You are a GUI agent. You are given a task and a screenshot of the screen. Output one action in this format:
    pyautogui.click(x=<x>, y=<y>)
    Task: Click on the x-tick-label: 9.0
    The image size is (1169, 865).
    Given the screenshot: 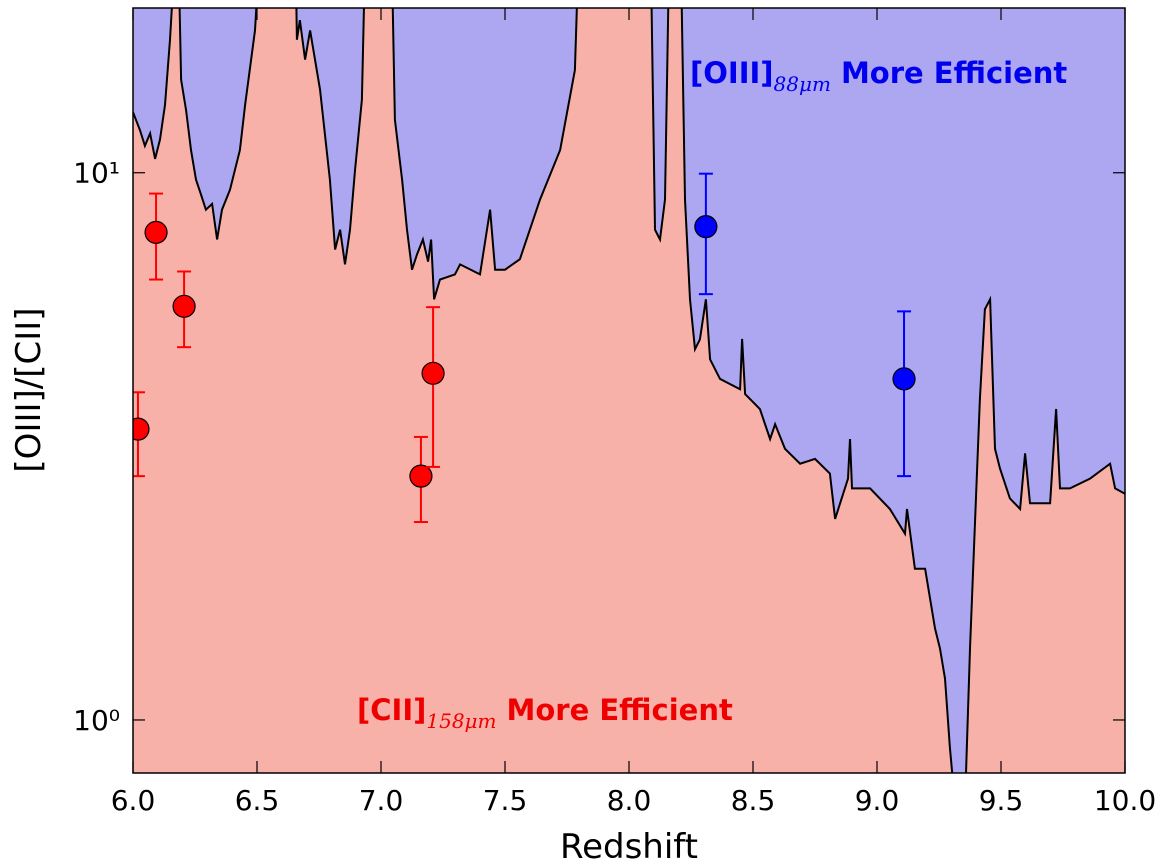 What is the action you would take?
    pyautogui.click(x=877, y=800)
    